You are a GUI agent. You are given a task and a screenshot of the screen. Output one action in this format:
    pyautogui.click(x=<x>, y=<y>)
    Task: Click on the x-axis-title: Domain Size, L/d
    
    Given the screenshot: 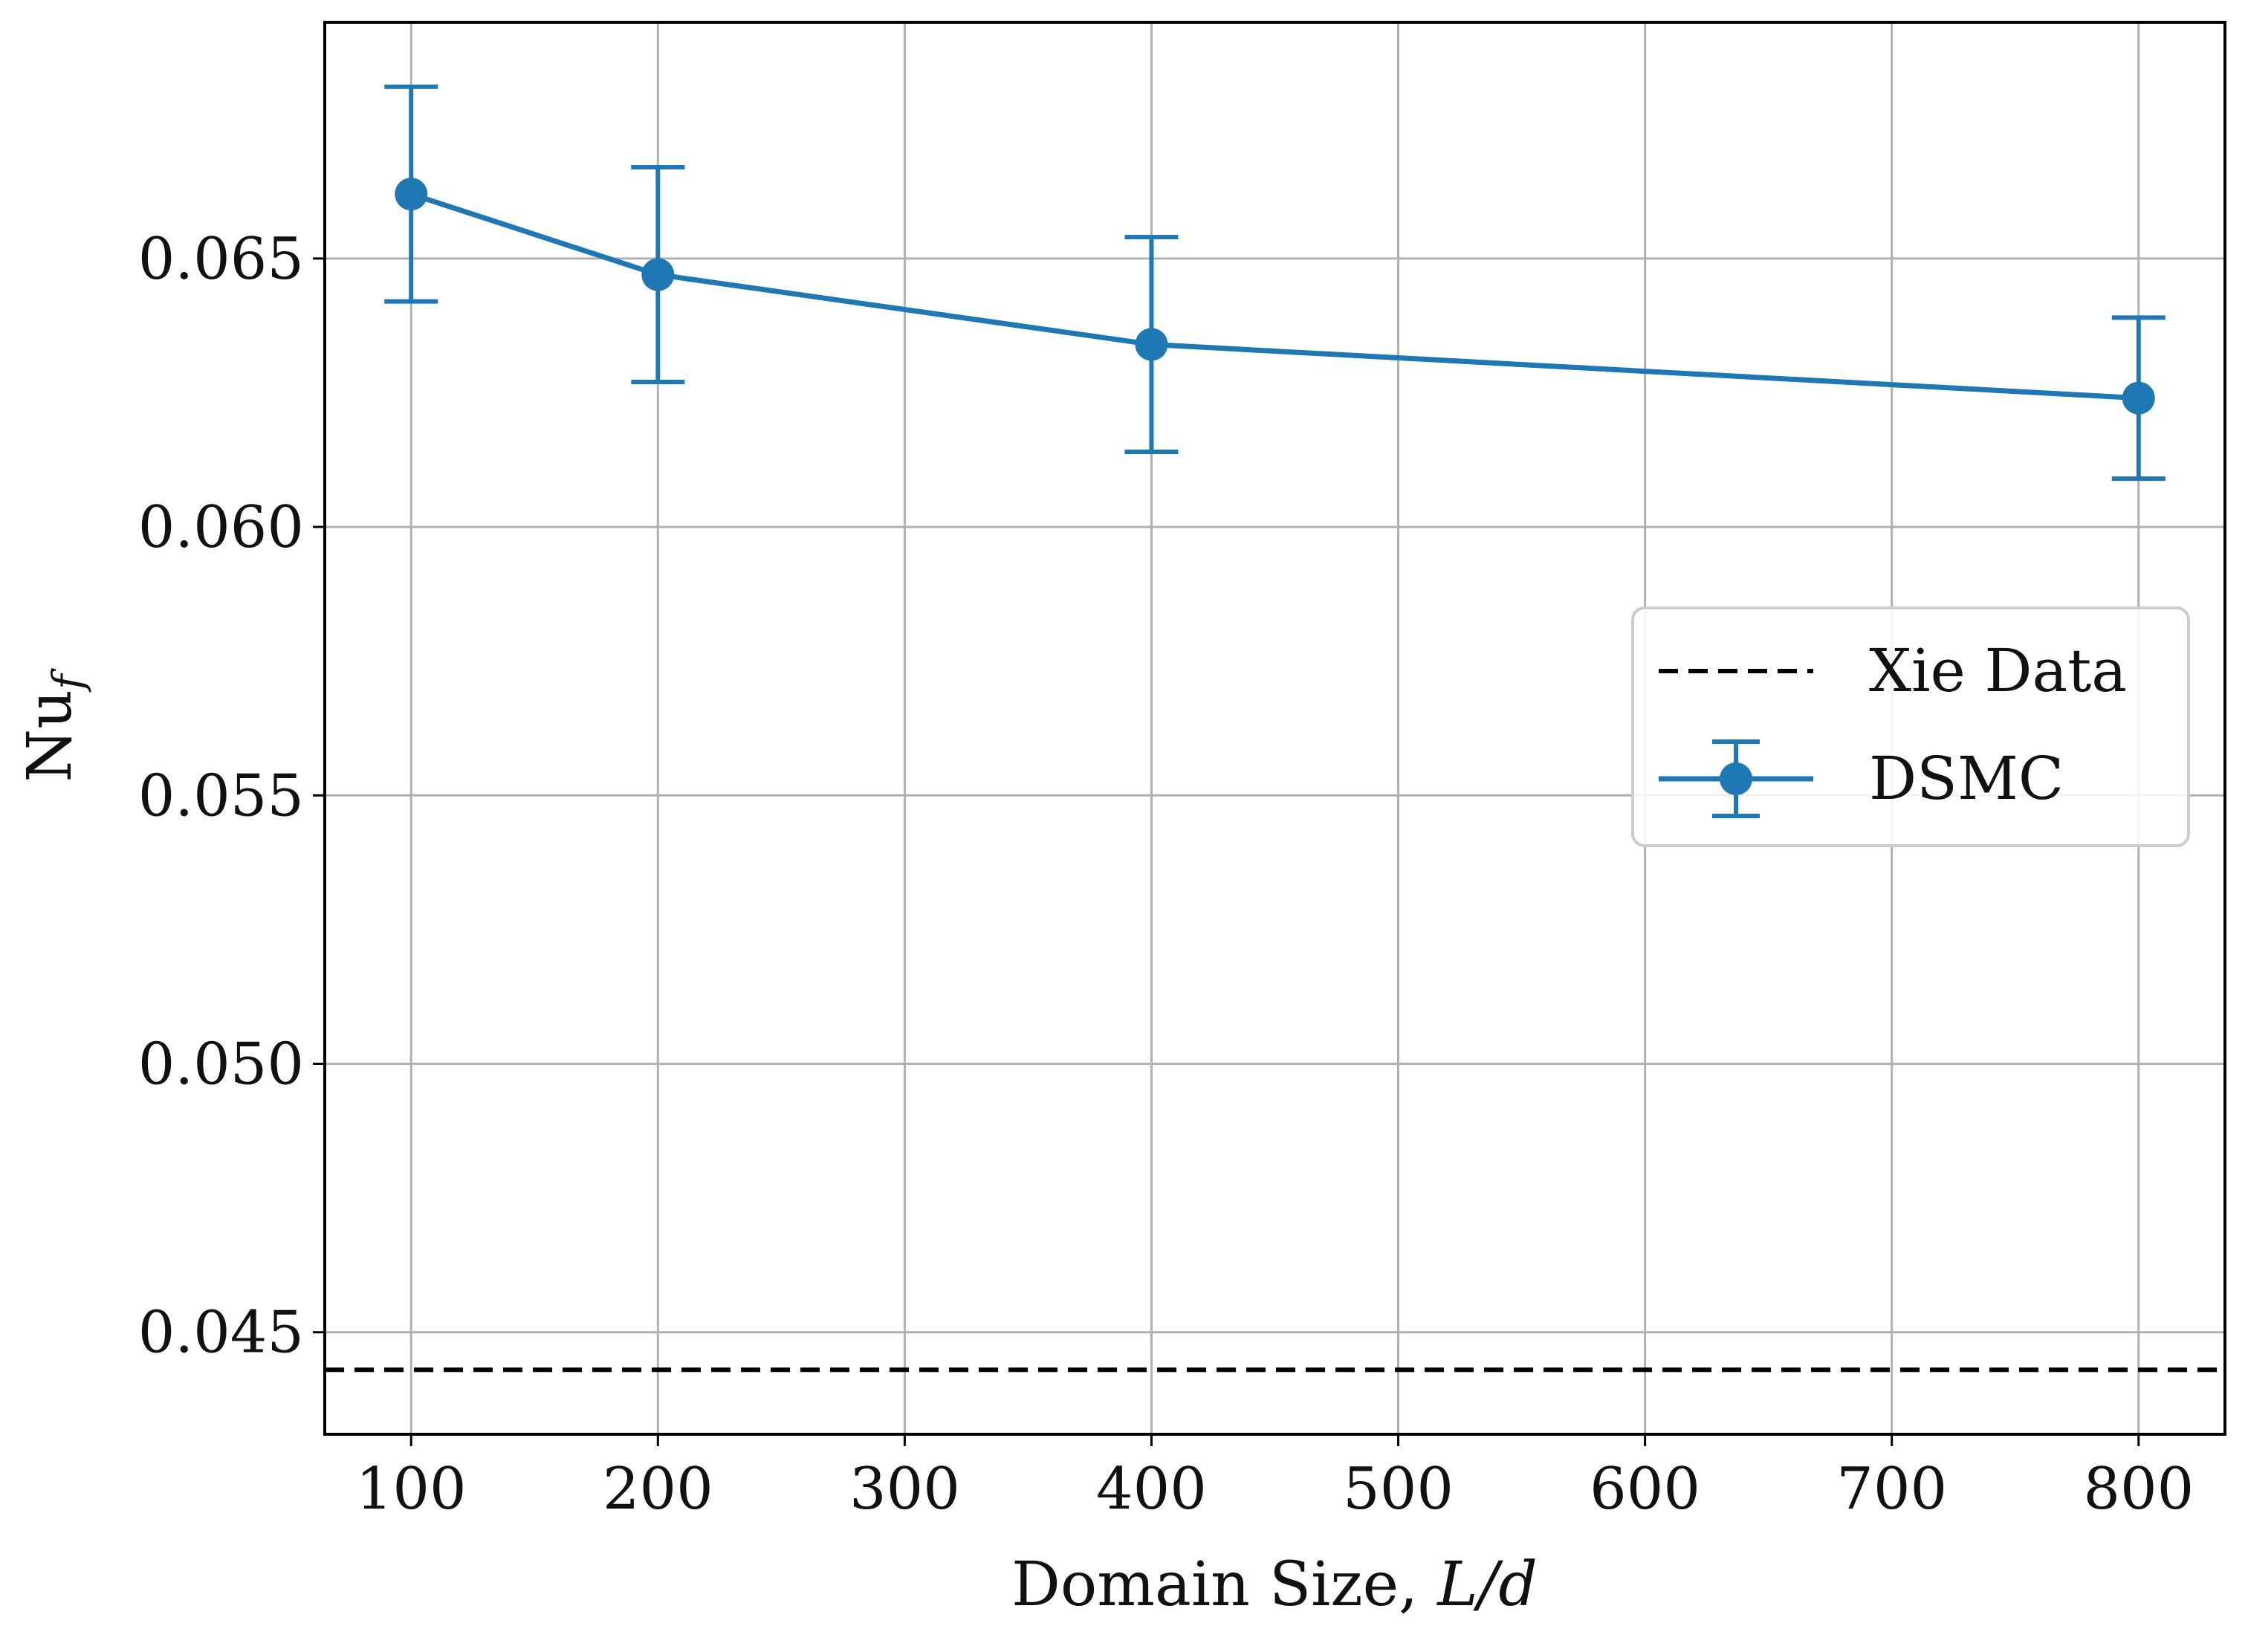 What is the action you would take?
    pyautogui.click(x=1274, y=1584)
    